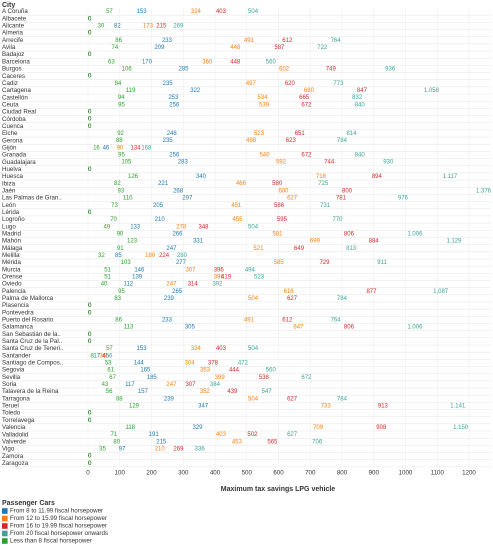 This screenshot has width=493, height=550. What do you see at coordinates (362, 91) in the screenshot?
I see `value-label: 847` at bounding box center [362, 91].